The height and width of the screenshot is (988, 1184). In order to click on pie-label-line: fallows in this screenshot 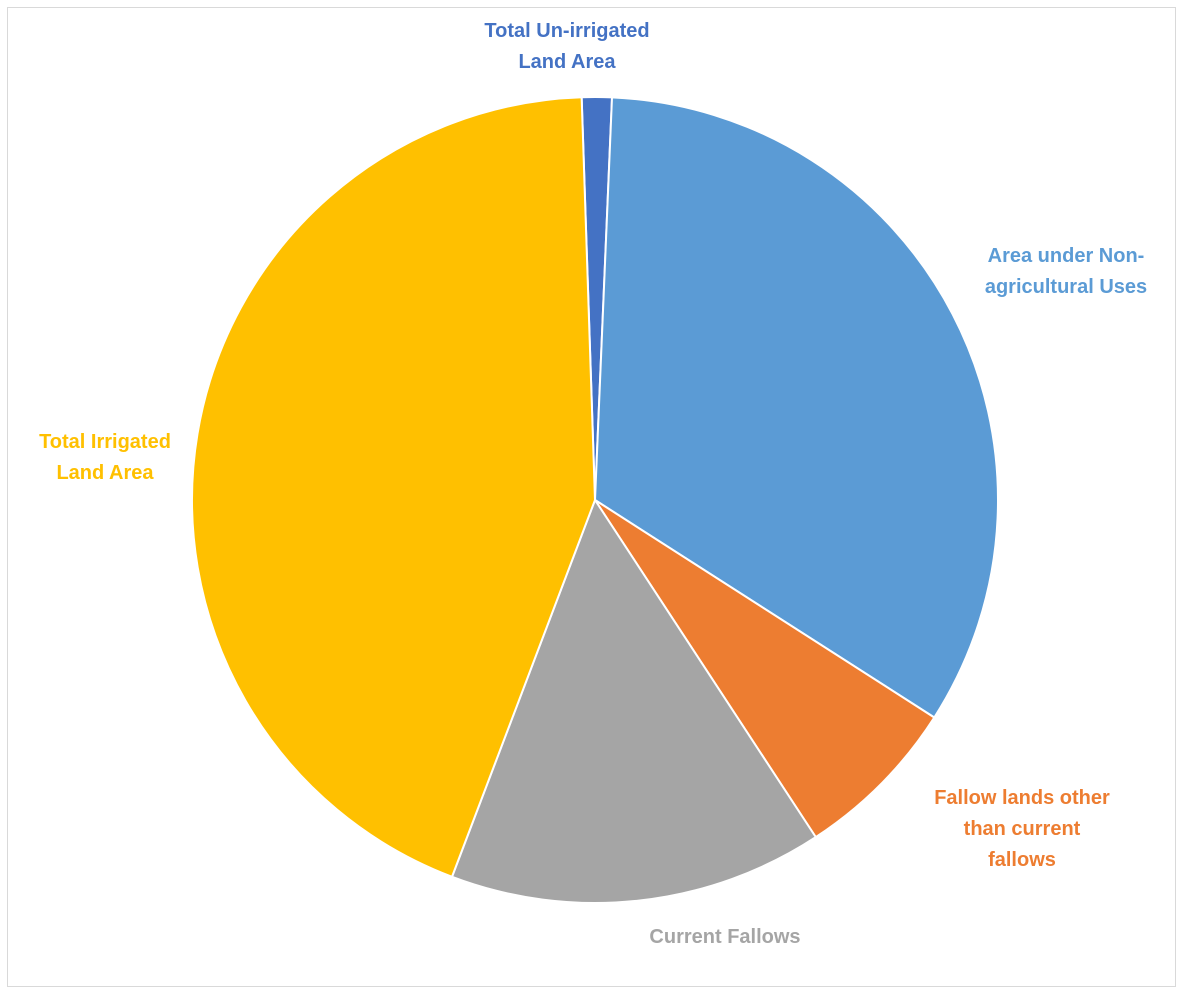, I will do `click(1022, 860)`.